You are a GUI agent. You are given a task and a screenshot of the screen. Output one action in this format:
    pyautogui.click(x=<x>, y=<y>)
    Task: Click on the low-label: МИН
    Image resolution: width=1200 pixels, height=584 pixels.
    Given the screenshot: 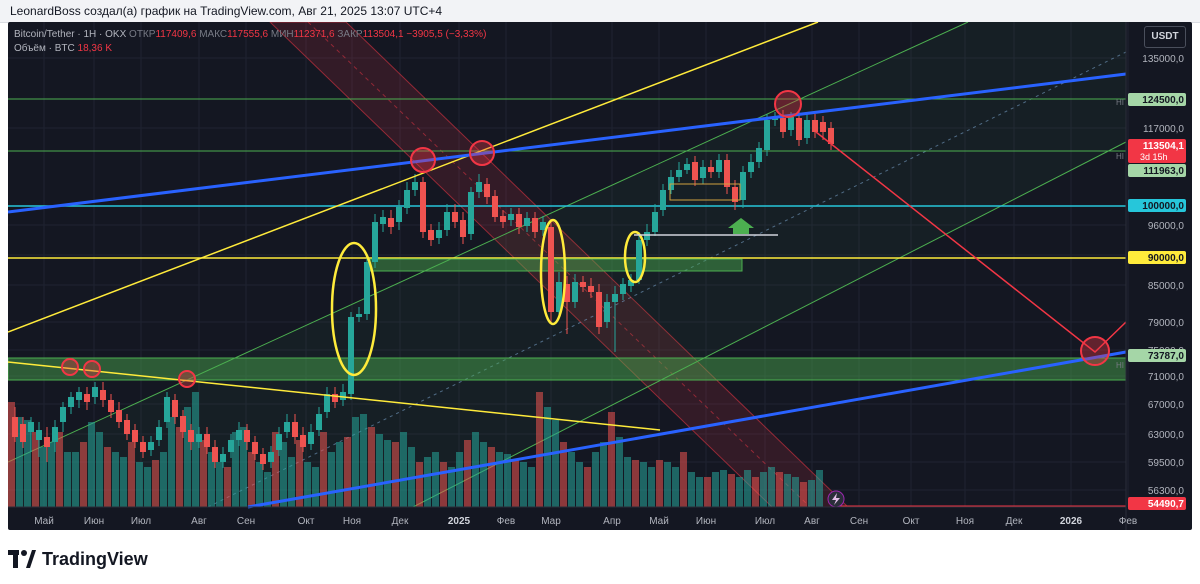 What is the action you would take?
    pyautogui.click(x=282, y=34)
    